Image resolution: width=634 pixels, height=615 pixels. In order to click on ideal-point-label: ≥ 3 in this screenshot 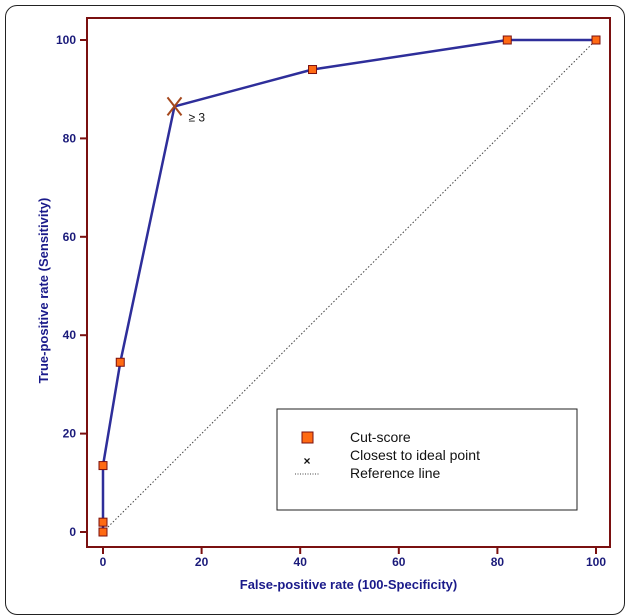, I will do `click(196, 117)`.